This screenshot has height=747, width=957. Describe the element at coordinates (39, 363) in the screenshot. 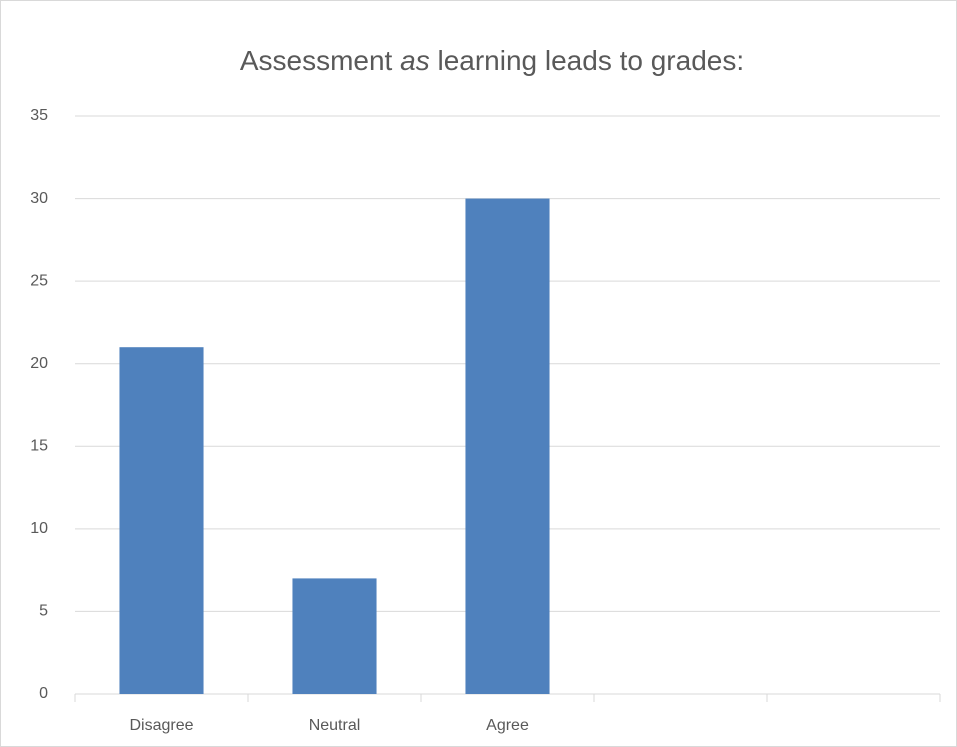

I see `y-tick-label: 20` at that location.